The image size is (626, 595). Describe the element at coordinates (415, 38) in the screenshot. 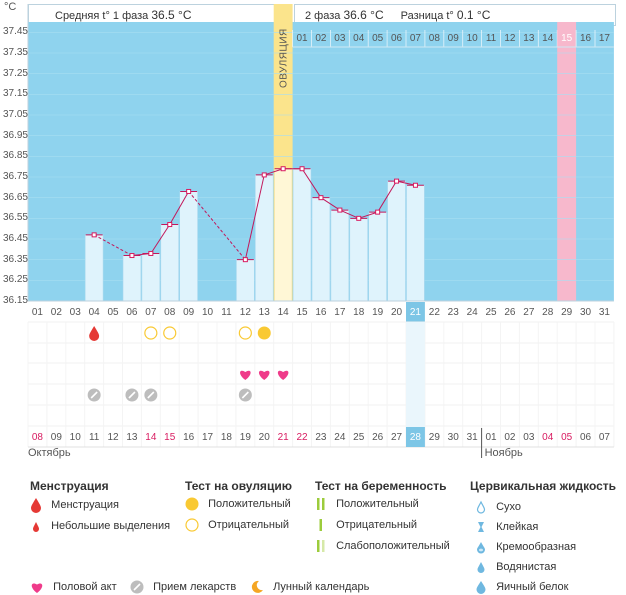

I see `top-day-label: 07` at that location.